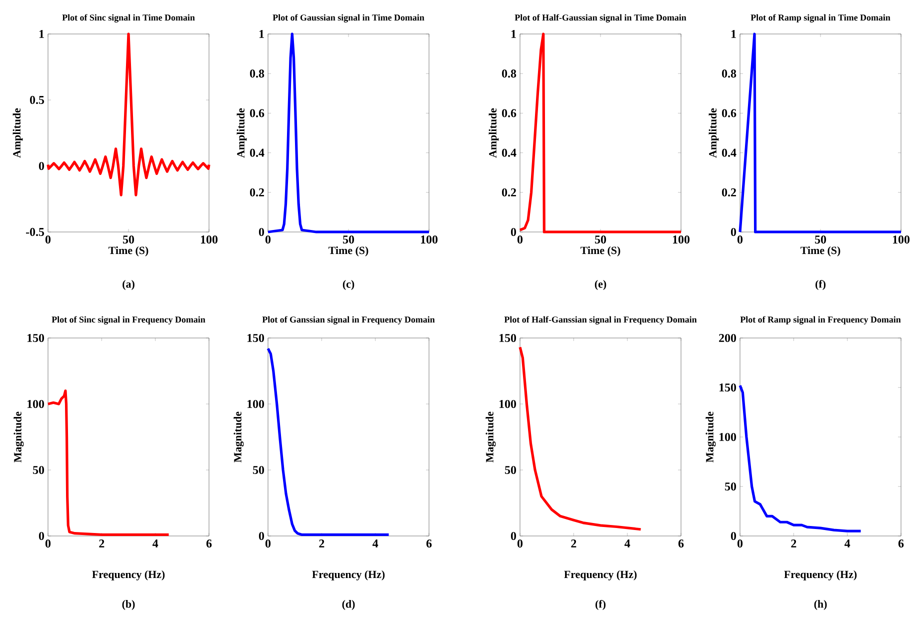 The image size is (919, 618). Describe the element at coordinates (128, 605) in the screenshot. I see `text: (b)` at that location.